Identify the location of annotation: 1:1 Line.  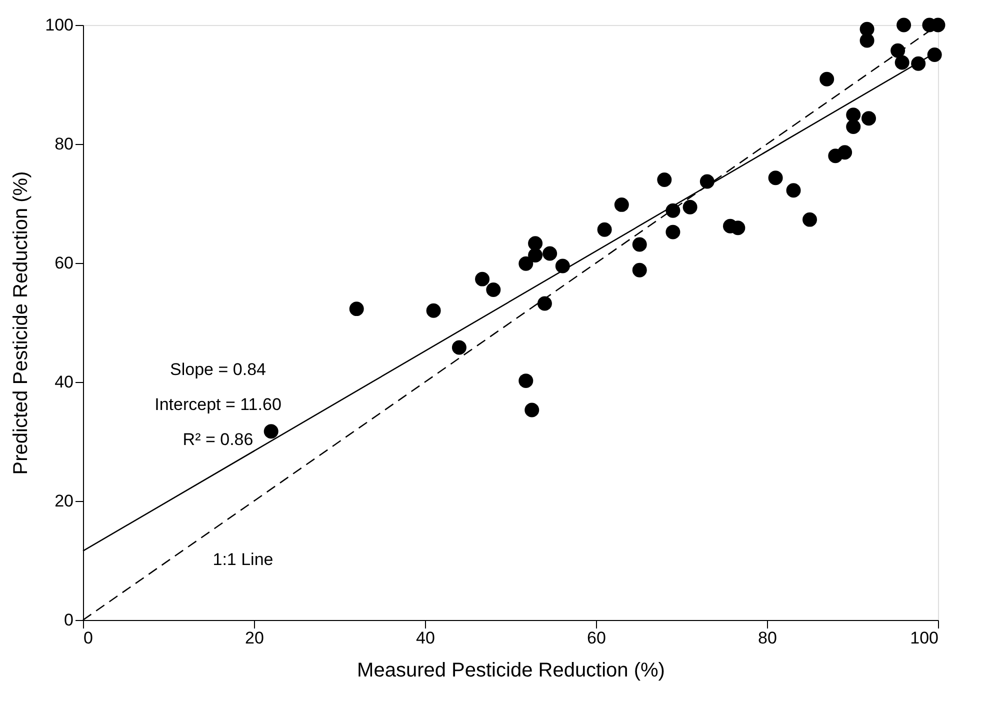
(243, 559).